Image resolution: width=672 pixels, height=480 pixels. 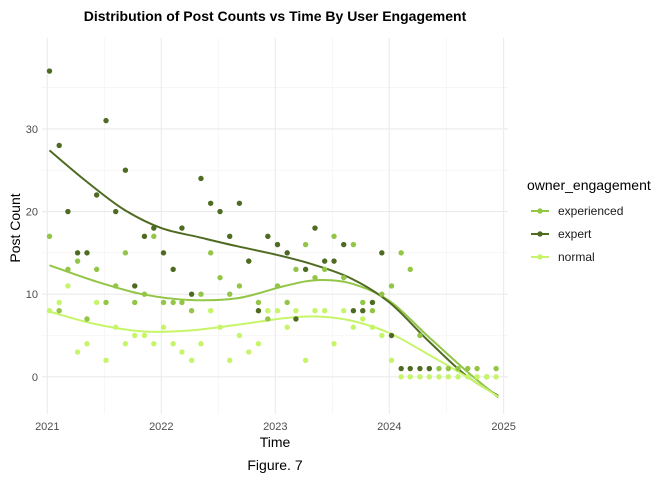 I want to click on legend-key-point-expert, so click(x=540, y=234).